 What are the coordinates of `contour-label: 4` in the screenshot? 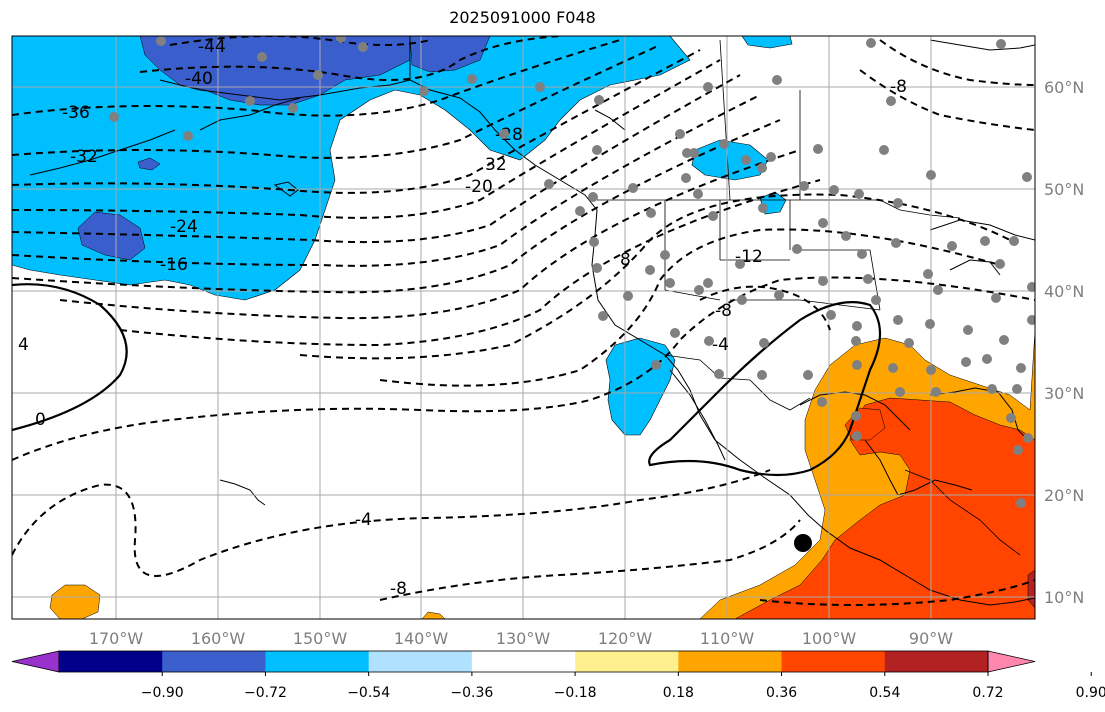 It's located at (23, 345).